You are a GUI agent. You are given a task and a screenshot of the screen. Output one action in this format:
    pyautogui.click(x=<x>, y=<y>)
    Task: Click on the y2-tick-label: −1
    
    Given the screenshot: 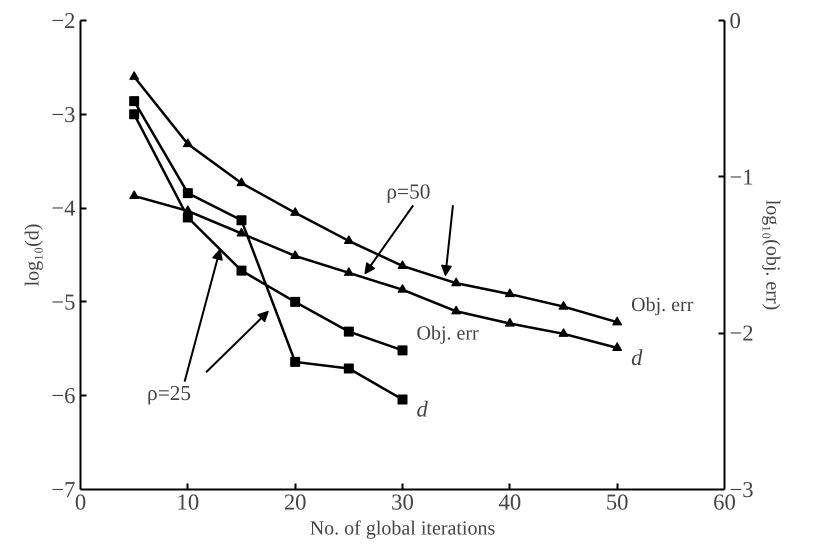 What is the action you would take?
    pyautogui.click(x=742, y=177)
    